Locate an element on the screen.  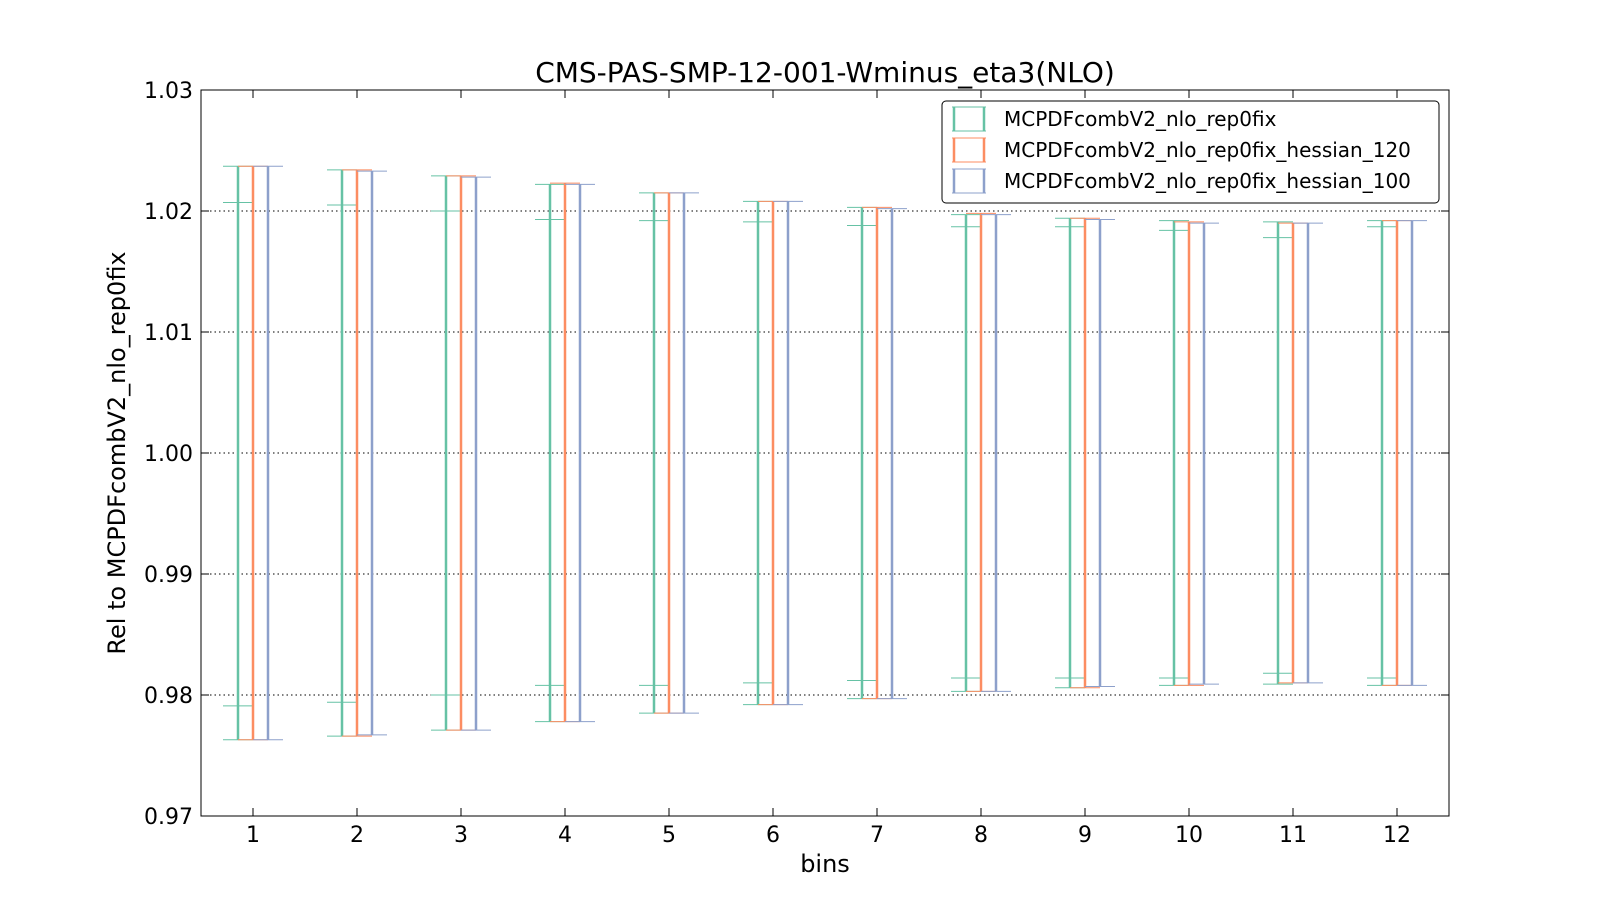
x-tick-label: 12 is located at coordinates (1397, 835).